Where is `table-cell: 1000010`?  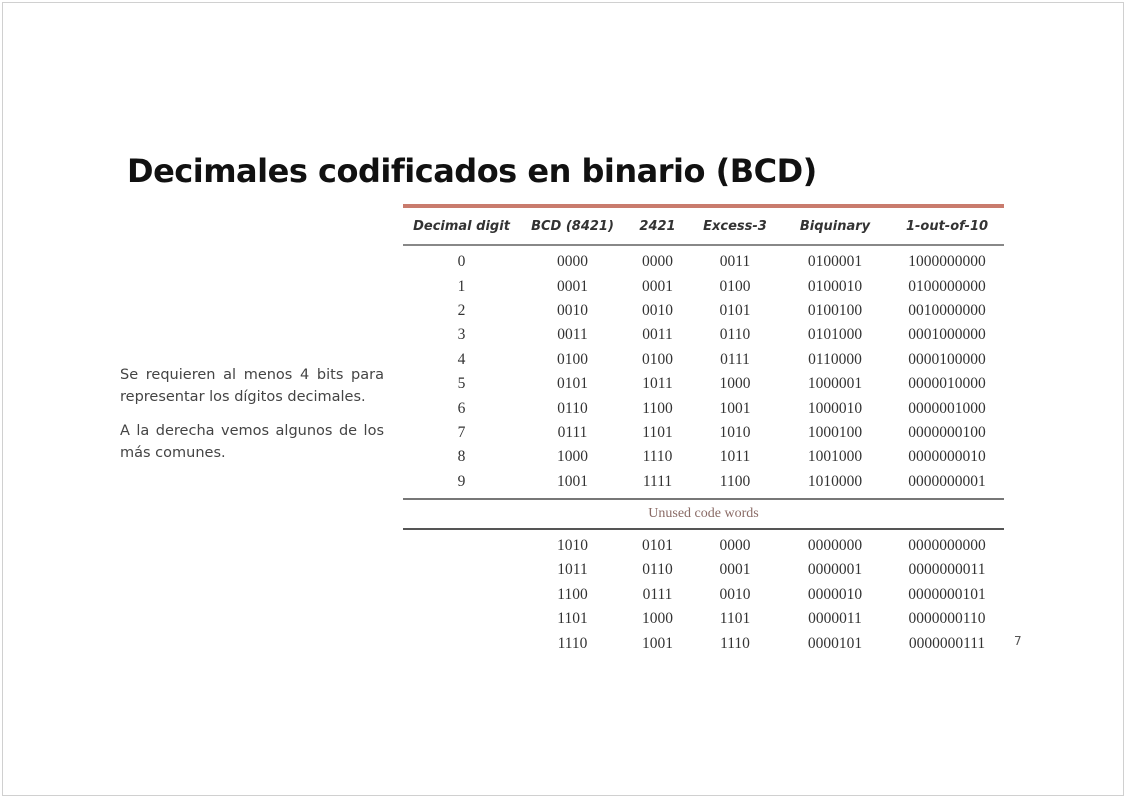
table-cell: 1000010 is located at coordinates (835, 408).